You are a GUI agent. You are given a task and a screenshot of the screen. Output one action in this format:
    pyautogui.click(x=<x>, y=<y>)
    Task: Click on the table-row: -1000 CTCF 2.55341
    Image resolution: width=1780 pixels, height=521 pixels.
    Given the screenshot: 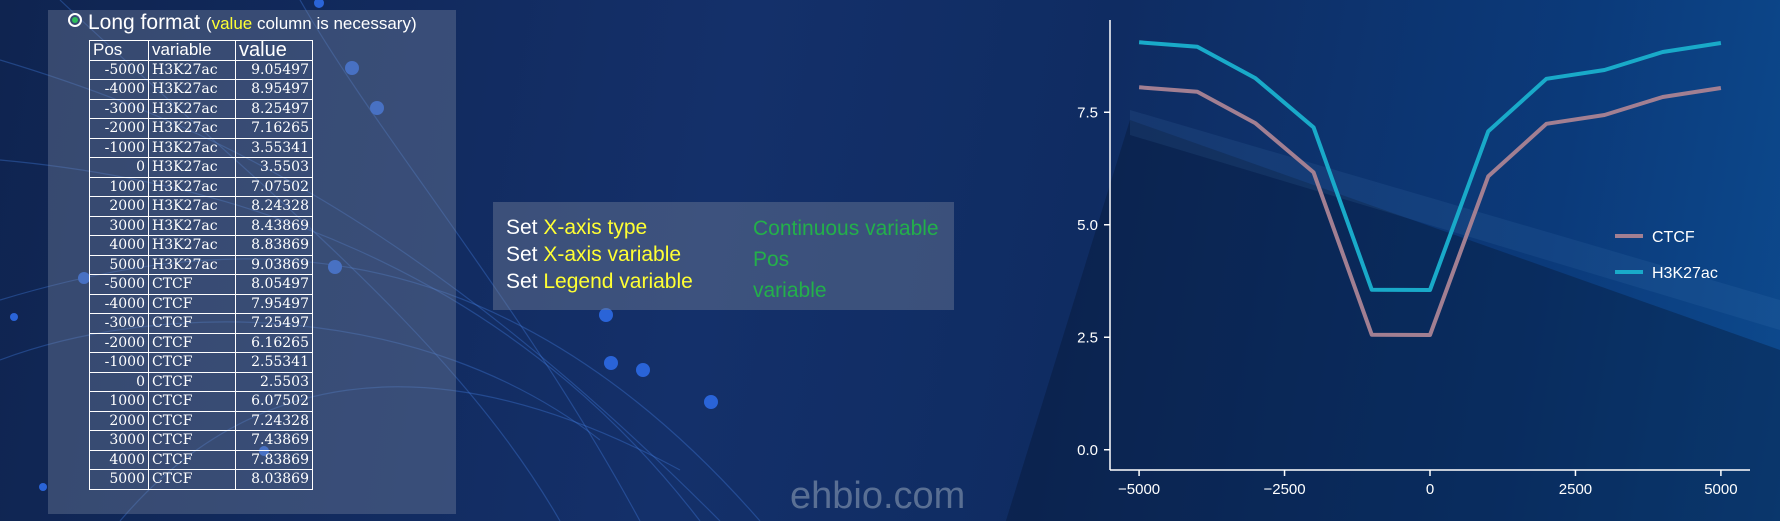 What is the action you would take?
    pyautogui.click(x=201, y=362)
    